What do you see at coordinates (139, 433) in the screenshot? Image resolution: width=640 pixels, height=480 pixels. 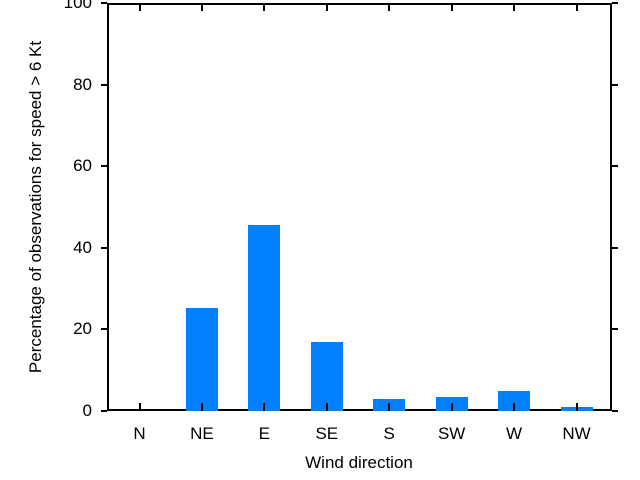 I see `x-tick-label: N` at bounding box center [139, 433].